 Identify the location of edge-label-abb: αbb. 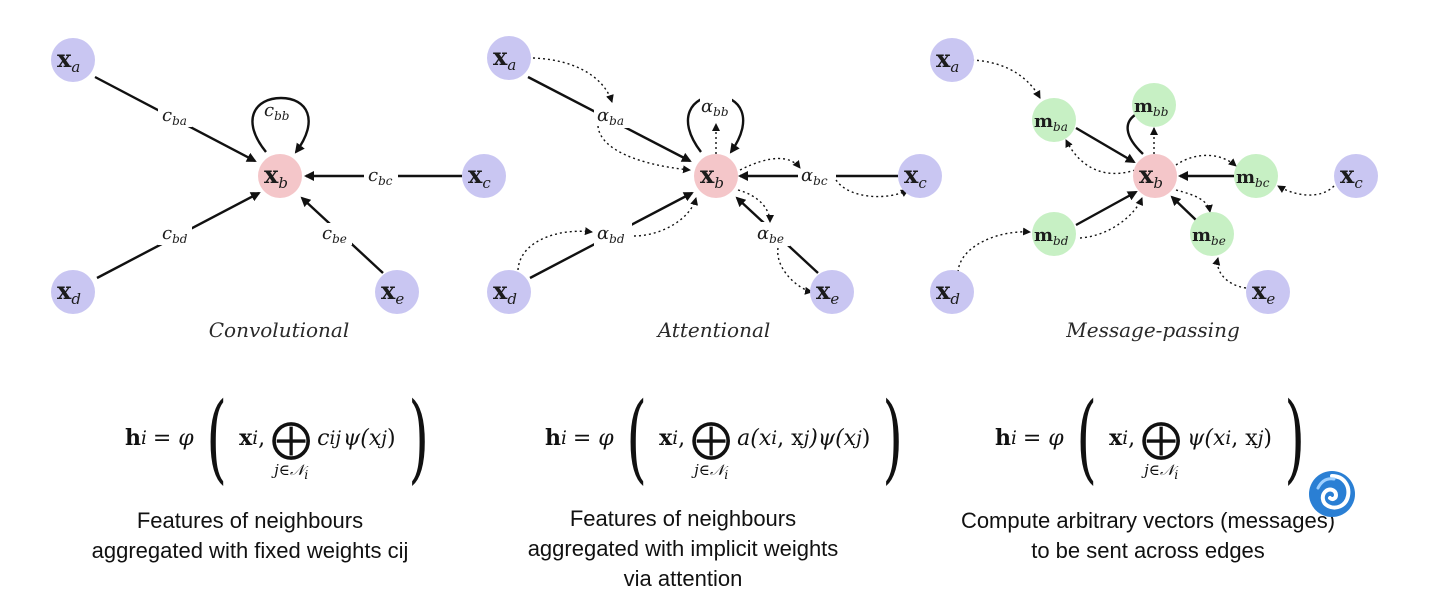
(715, 107).